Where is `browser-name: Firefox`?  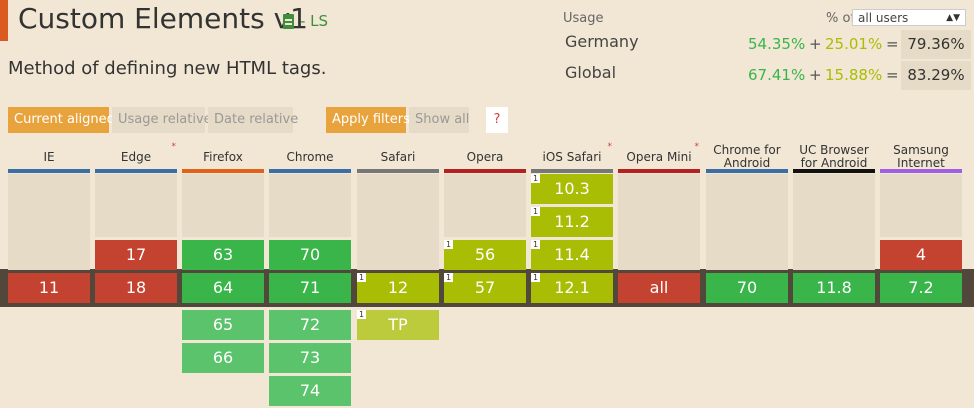 browser-name: Firefox is located at coordinates (223, 156).